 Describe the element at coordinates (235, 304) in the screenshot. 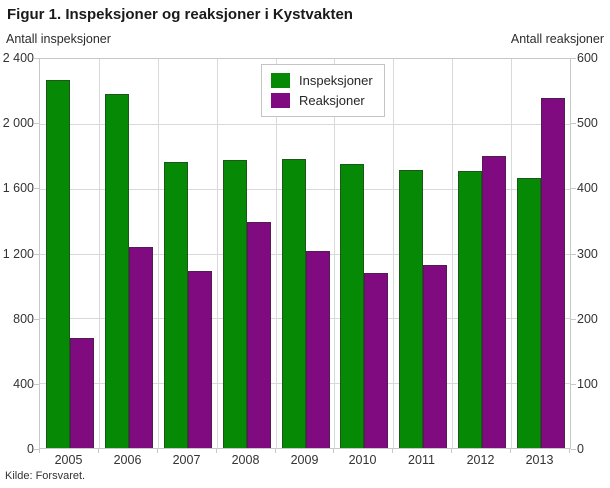

I see `bar-inspeksjoner-2008` at that location.